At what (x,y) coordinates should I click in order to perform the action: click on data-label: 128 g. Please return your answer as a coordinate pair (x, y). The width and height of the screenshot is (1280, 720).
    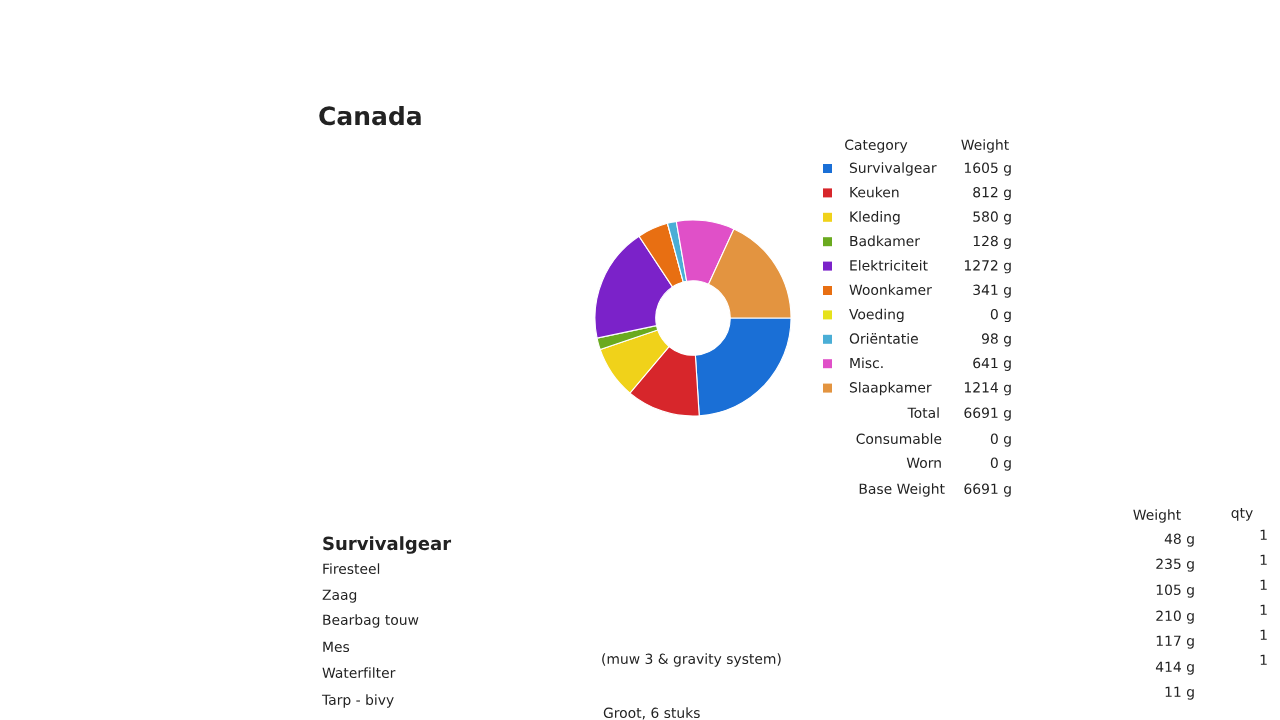
    Looking at the image, I should click on (992, 242).